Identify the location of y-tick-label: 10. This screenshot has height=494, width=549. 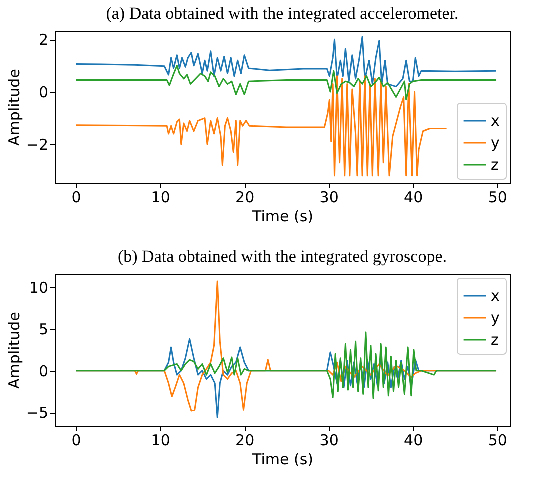
(38, 287).